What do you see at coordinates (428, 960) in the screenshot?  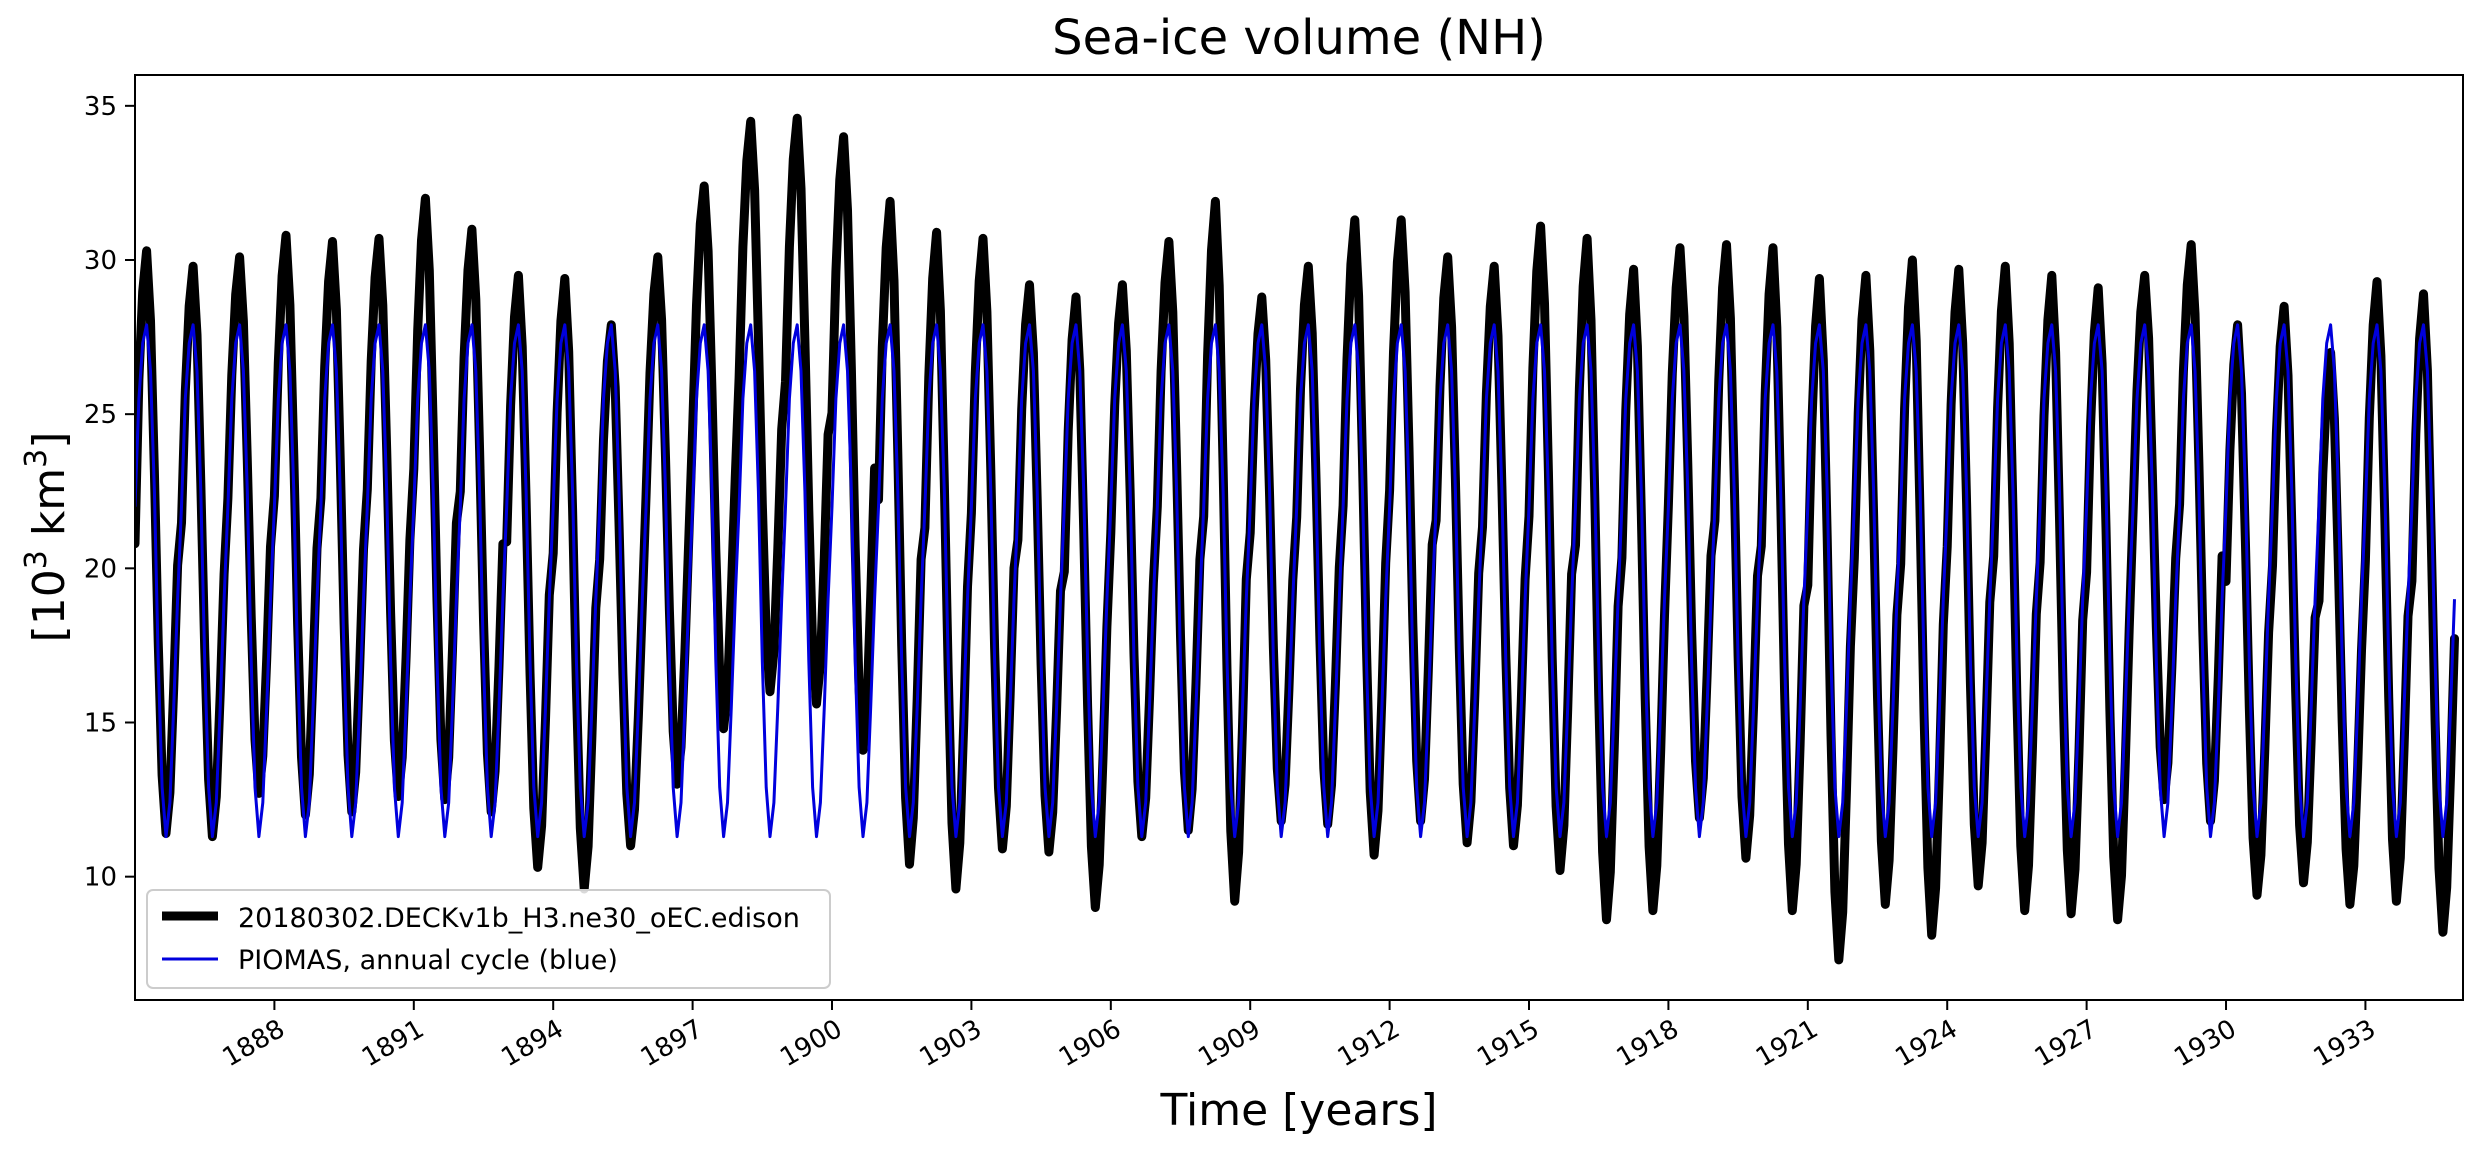 I see `legend-label-piomas: PIOMAS, annual cycle (blue)` at bounding box center [428, 960].